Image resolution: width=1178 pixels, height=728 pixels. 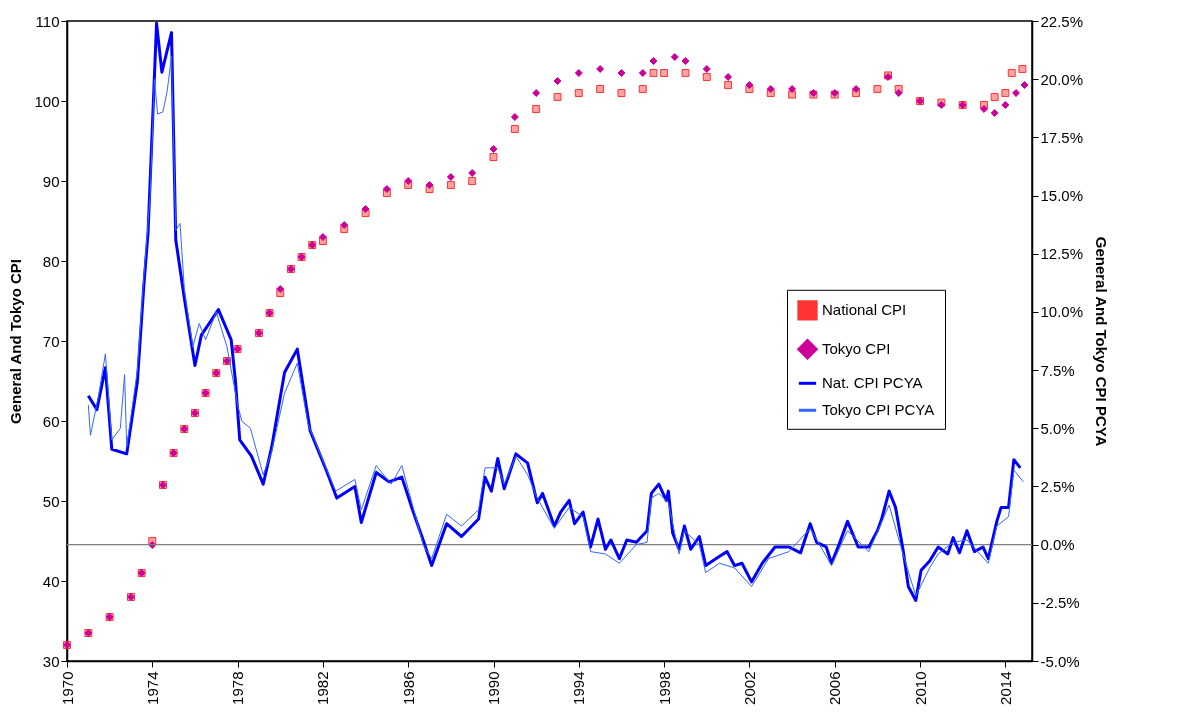 What do you see at coordinates (1062, 312) in the screenshot?
I see `y2-tick-label: 10.0%` at bounding box center [1062, 312].